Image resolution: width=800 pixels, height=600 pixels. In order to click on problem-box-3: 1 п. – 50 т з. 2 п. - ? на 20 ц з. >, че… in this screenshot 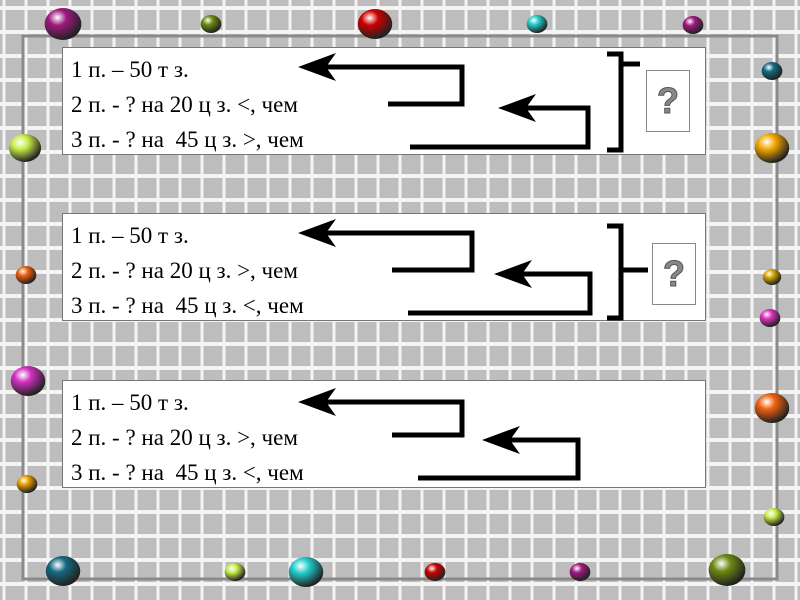, I will do `click(384, 434)`.